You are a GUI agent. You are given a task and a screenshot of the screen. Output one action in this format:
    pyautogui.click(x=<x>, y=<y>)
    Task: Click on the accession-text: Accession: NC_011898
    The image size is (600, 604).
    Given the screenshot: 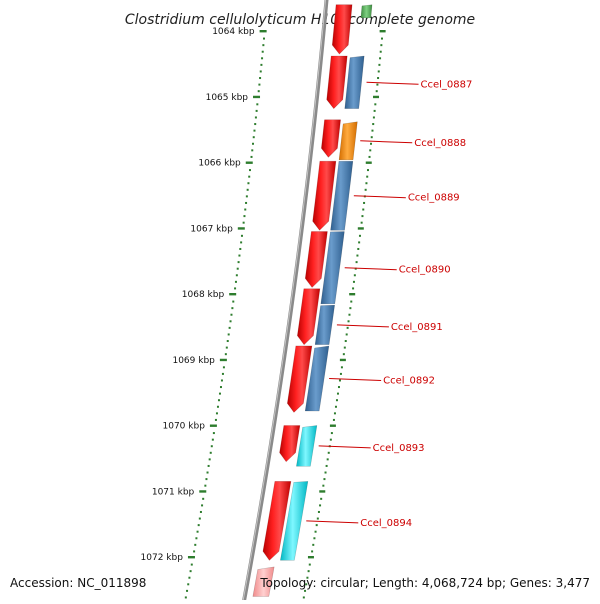 What is the action you would take?
    pyautogui.click(x=78, y=583)
    